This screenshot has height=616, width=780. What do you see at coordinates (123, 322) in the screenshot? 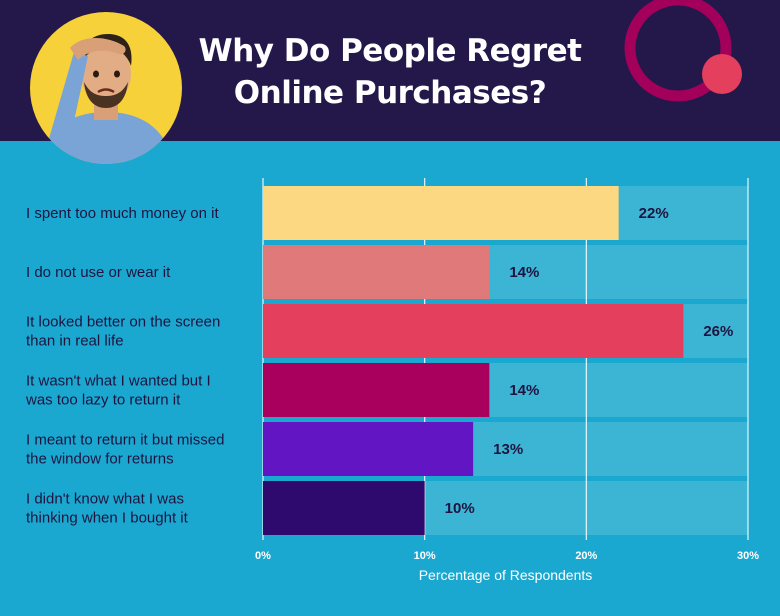
I see `category-label: It looked better on the screen` at bounding box center [123, 322].